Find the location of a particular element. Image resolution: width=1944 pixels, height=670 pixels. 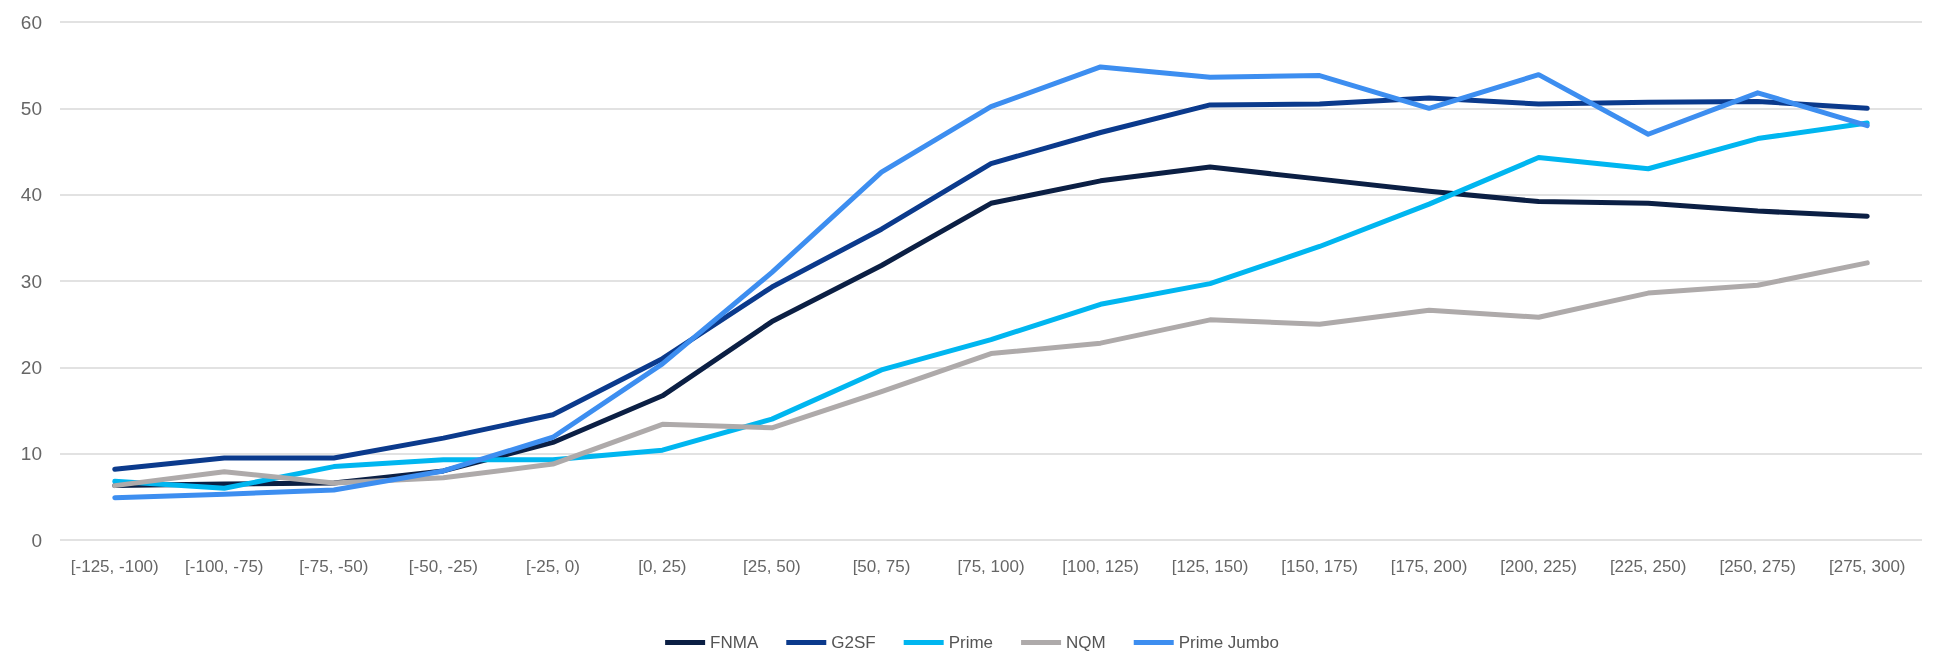

x-tick-label: [125, 150) is located at coordinates (1210, 566).